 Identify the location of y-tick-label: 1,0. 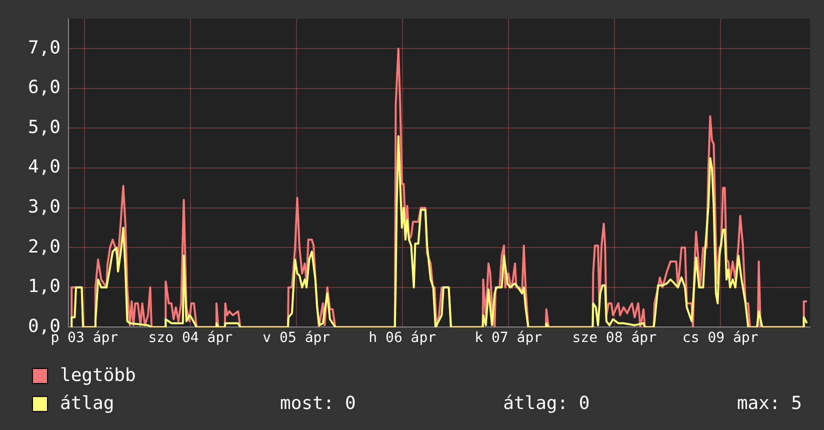
(44, 287).